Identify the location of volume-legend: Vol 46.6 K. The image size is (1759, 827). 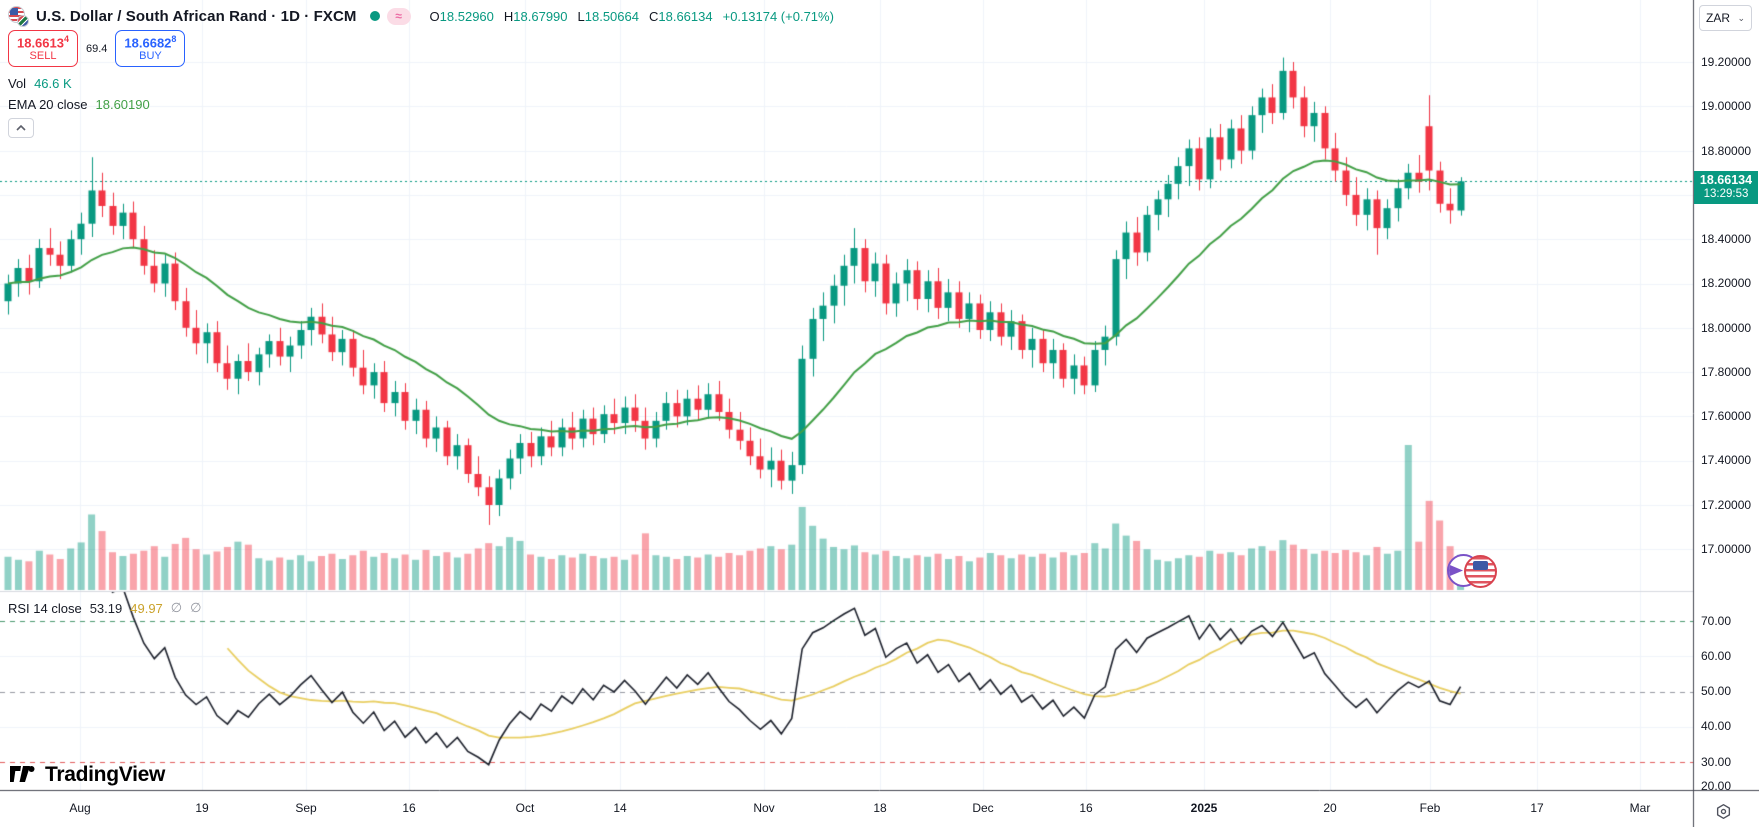
(40, 83).